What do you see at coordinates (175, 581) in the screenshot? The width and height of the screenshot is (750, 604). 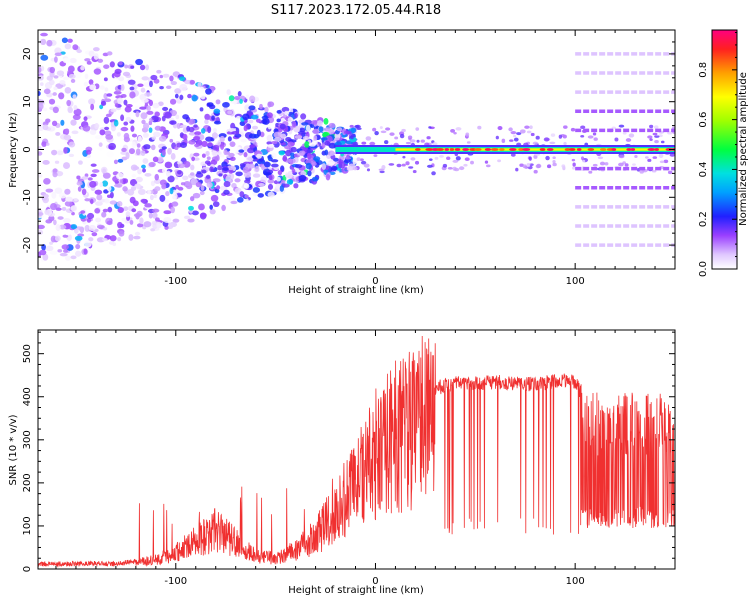 I see `snr-x-tick-label: -100` at bounding box center [175, 581].